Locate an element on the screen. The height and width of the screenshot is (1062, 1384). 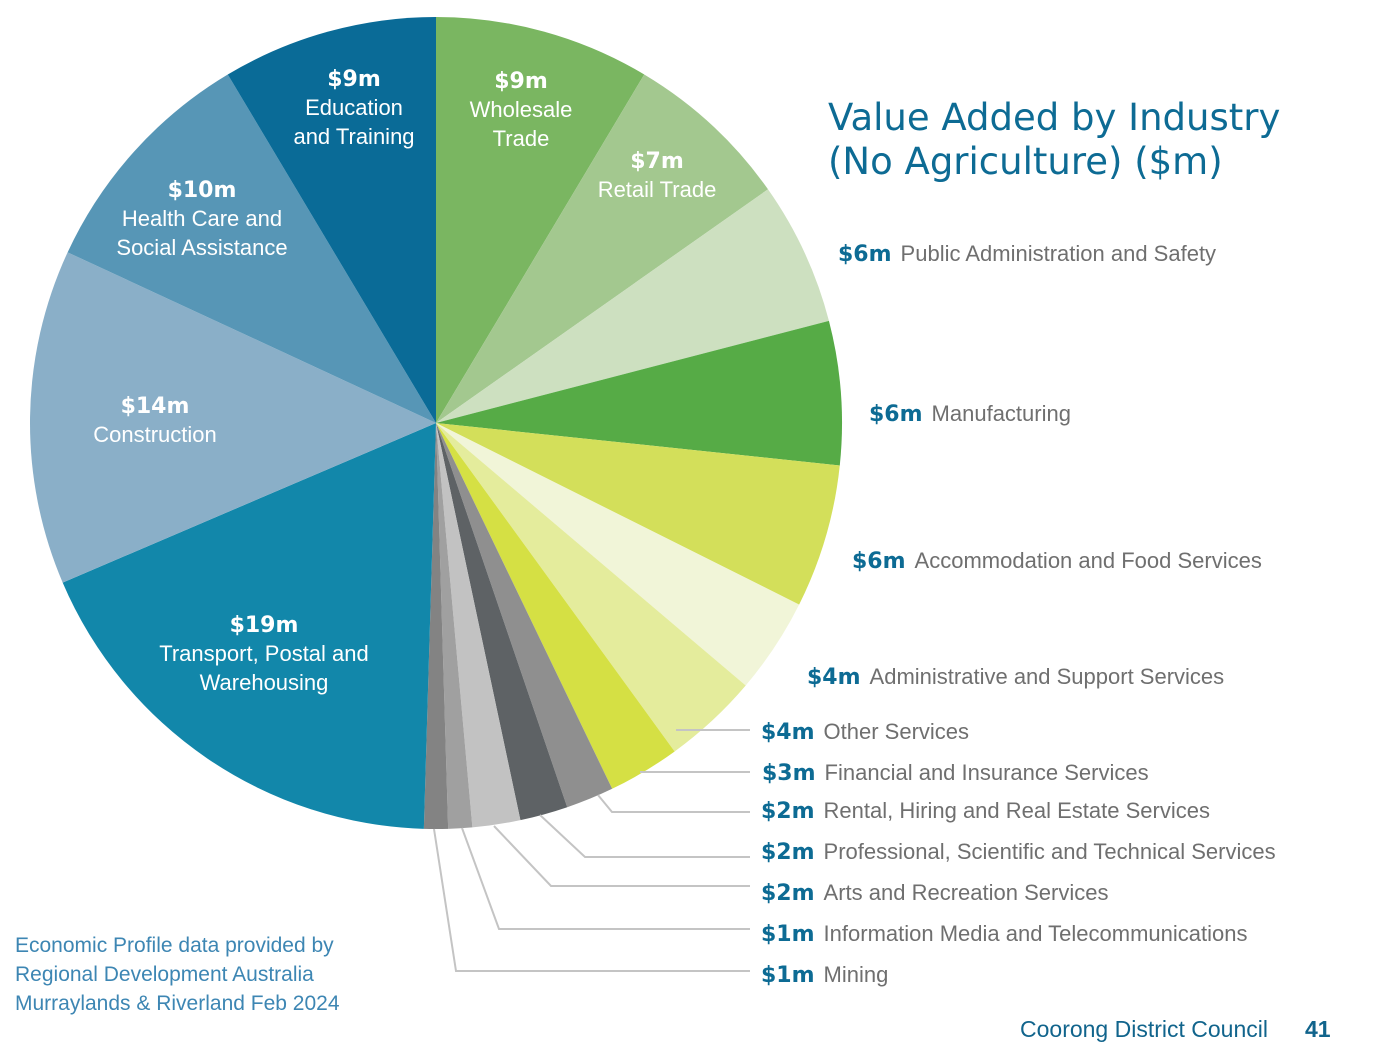
page-number: 41 is located at coordinates (1318, 1029).